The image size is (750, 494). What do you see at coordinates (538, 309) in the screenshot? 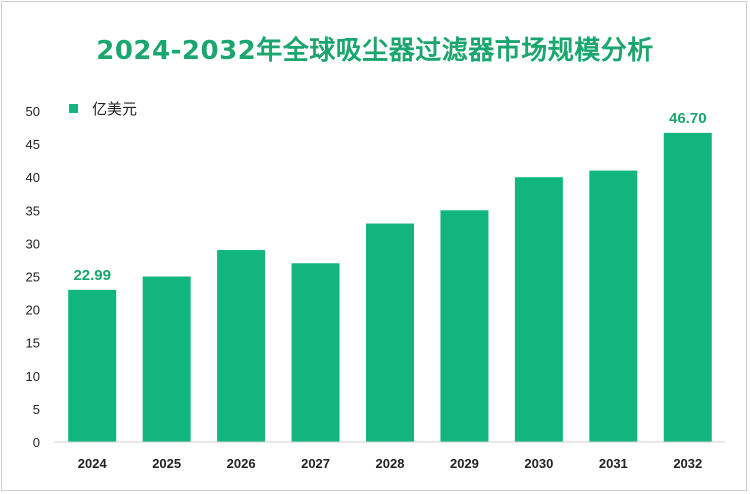
I see `bar-2030` at bounding box center [538, 309].